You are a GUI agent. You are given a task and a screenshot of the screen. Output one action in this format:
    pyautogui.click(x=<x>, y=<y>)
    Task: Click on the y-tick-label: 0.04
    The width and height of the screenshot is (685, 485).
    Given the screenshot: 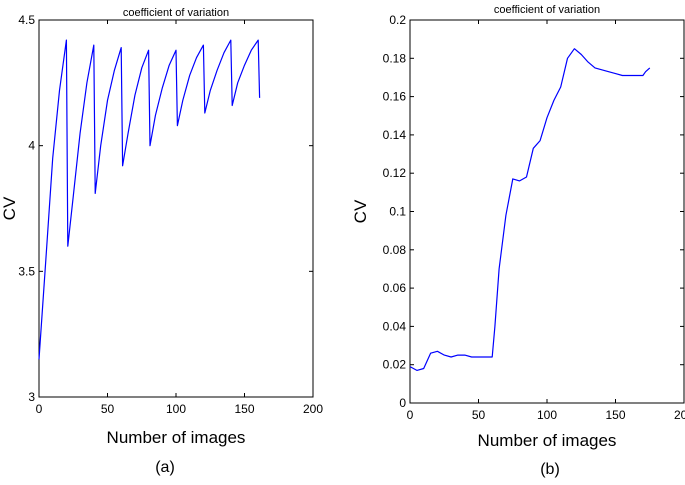 What is the action you would take?
    pyautogui.click(x=395, y=326)
    